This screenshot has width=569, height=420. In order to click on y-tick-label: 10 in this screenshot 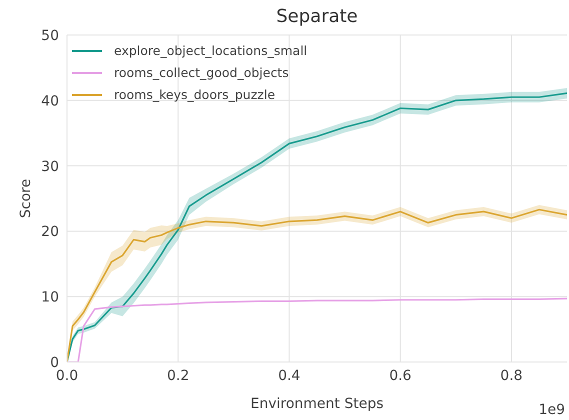, I will do `click(50, 298)`.